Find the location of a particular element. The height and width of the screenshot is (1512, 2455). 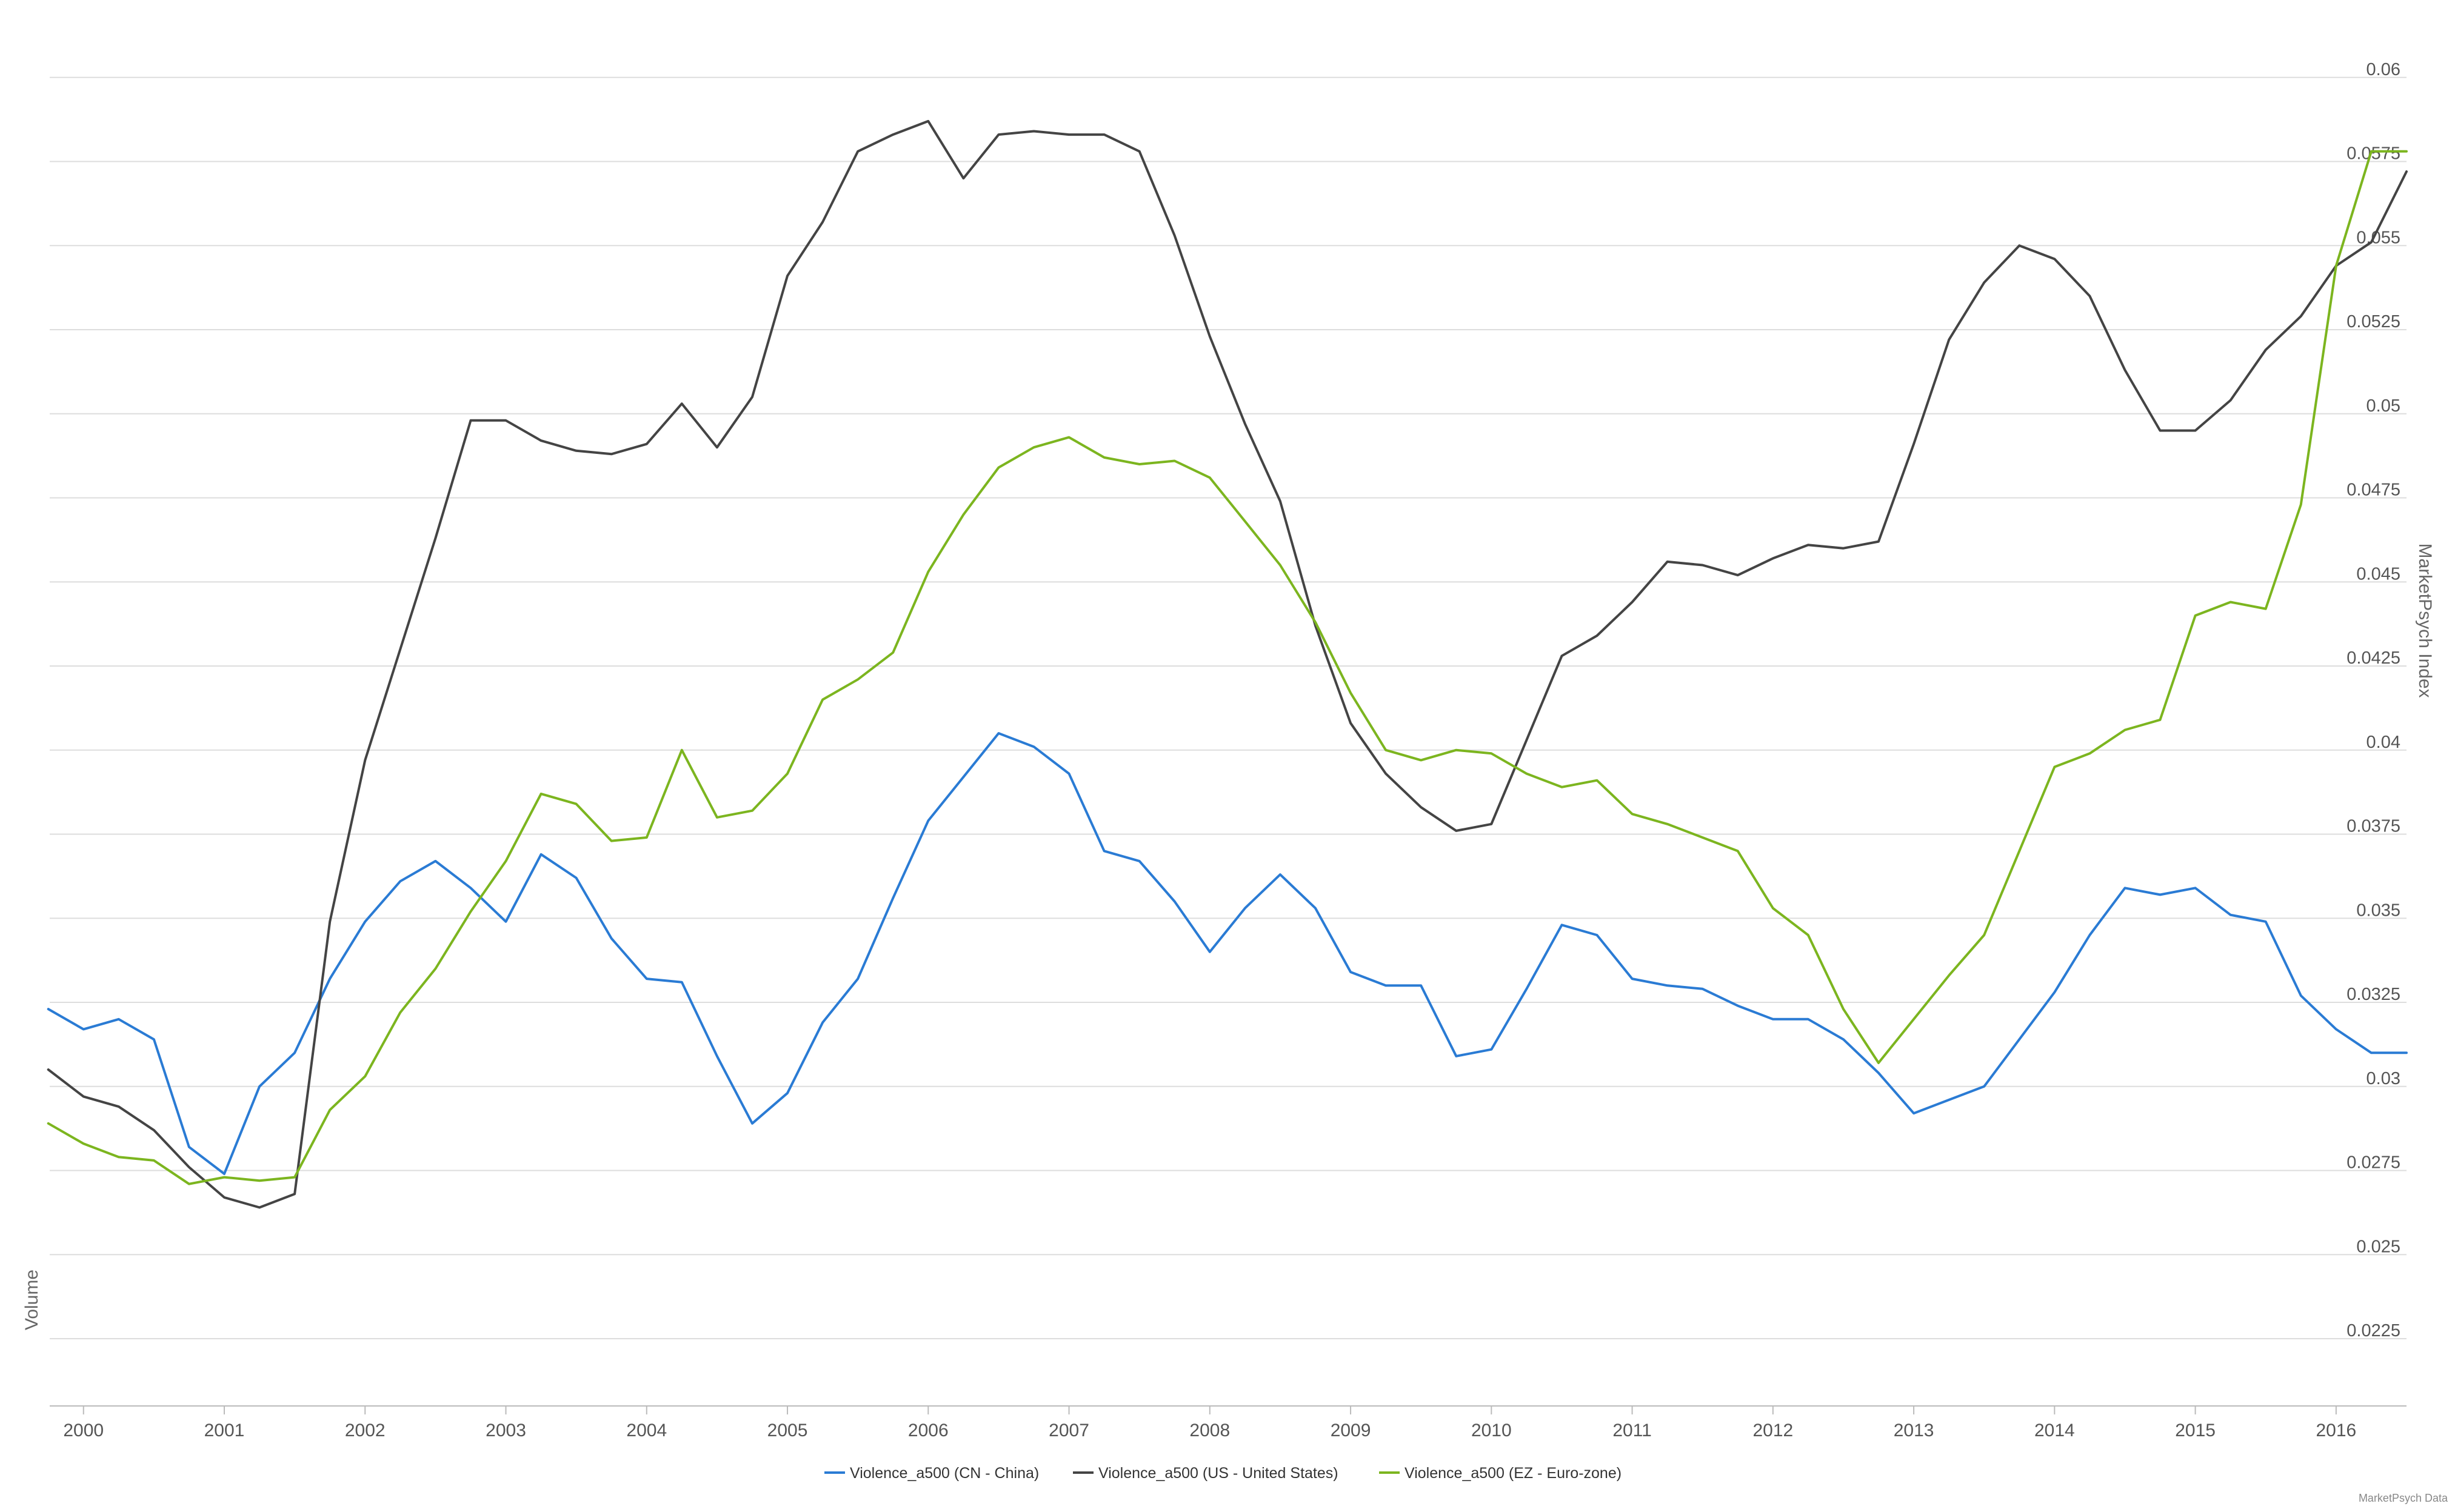

x-tick-label: 2009 is located at coordinates (1351, 1430).